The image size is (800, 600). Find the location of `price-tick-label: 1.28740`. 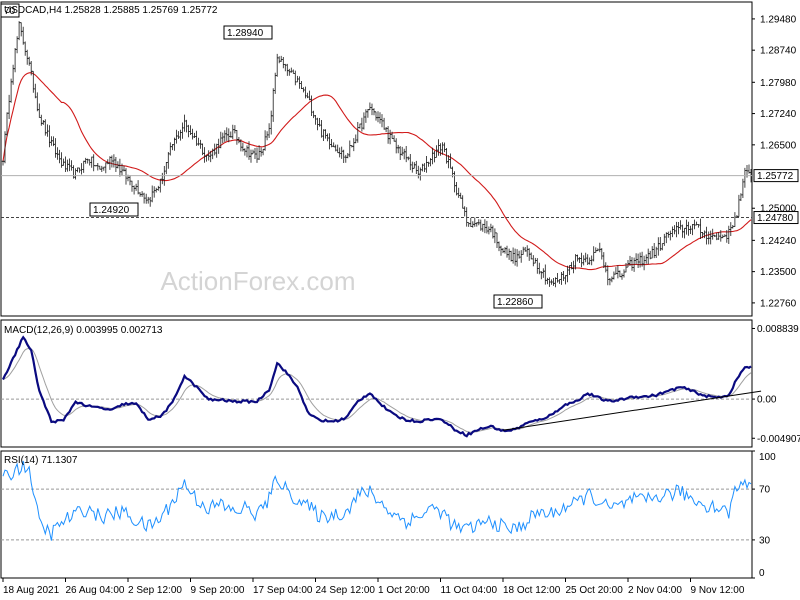

price-tick-label: 1.28740 is located at coordinates (778, 51).